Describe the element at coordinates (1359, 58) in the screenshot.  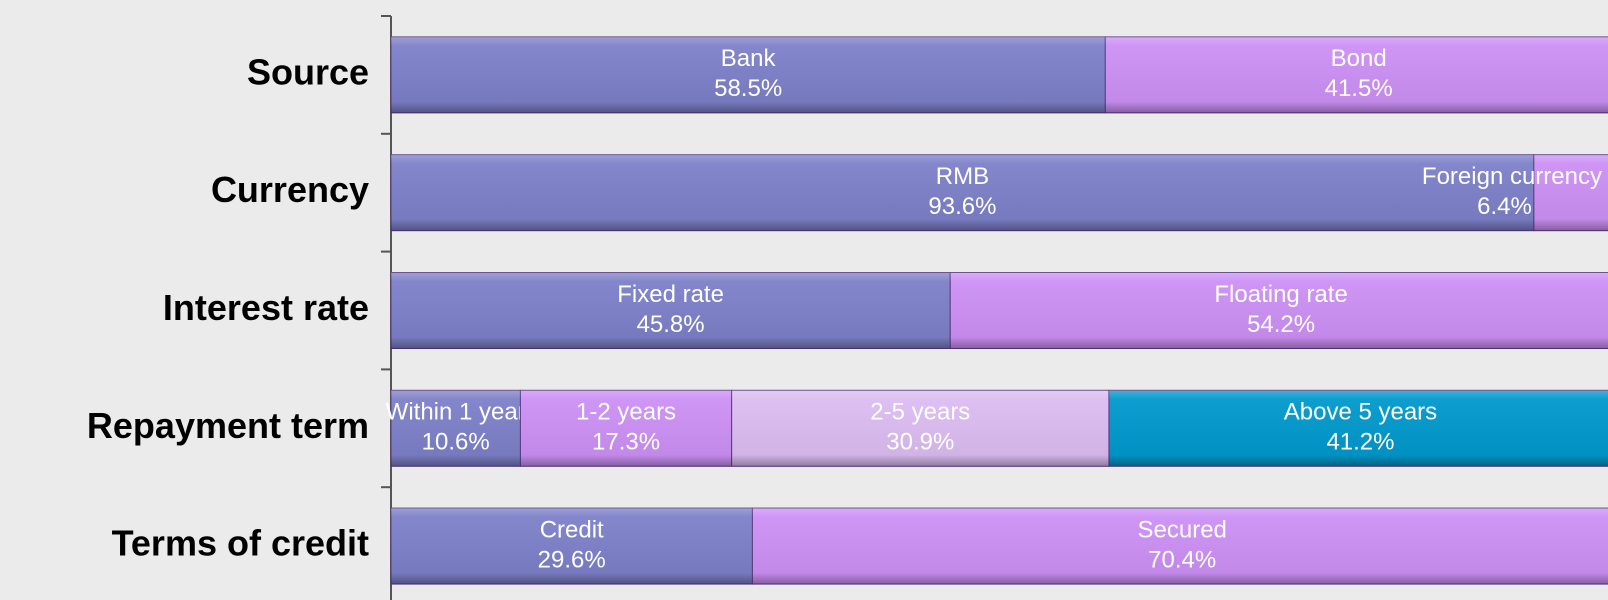
I see `segment-name: Bond` at that location.